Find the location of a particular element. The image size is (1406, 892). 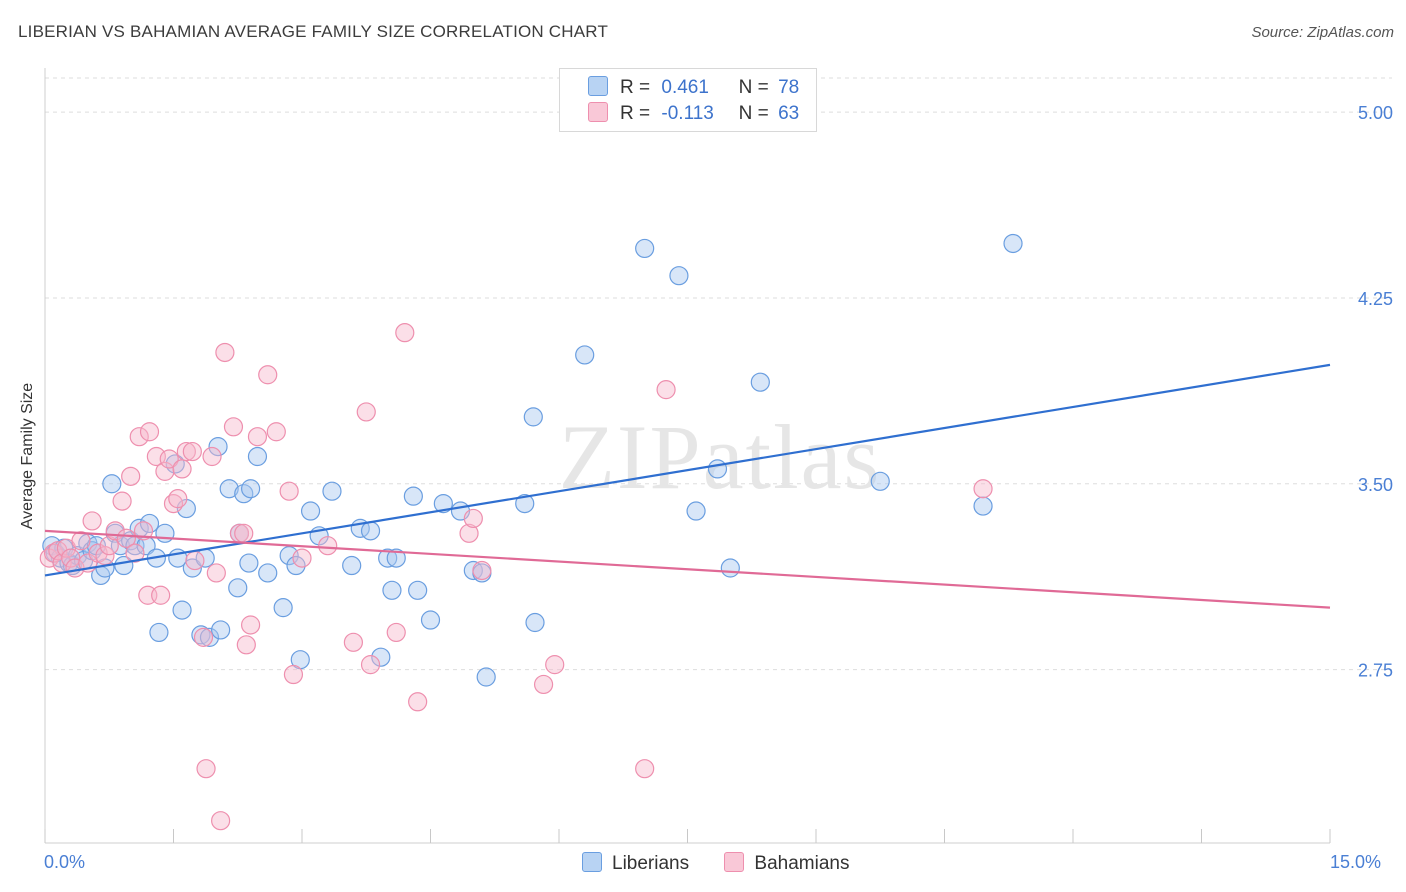

y-tick-label: 2.75 is located at coordinates (1375, 671).